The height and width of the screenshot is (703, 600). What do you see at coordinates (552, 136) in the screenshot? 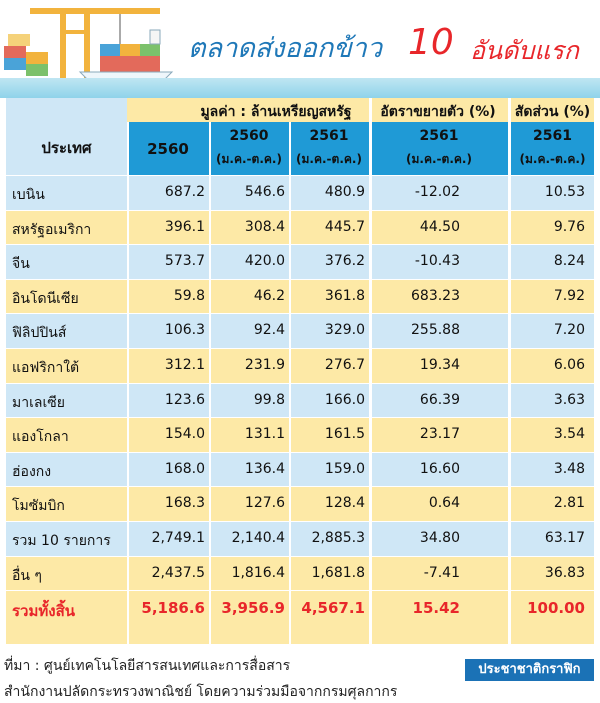
I see `share-year: 2561` at bounding box center [552, 136].